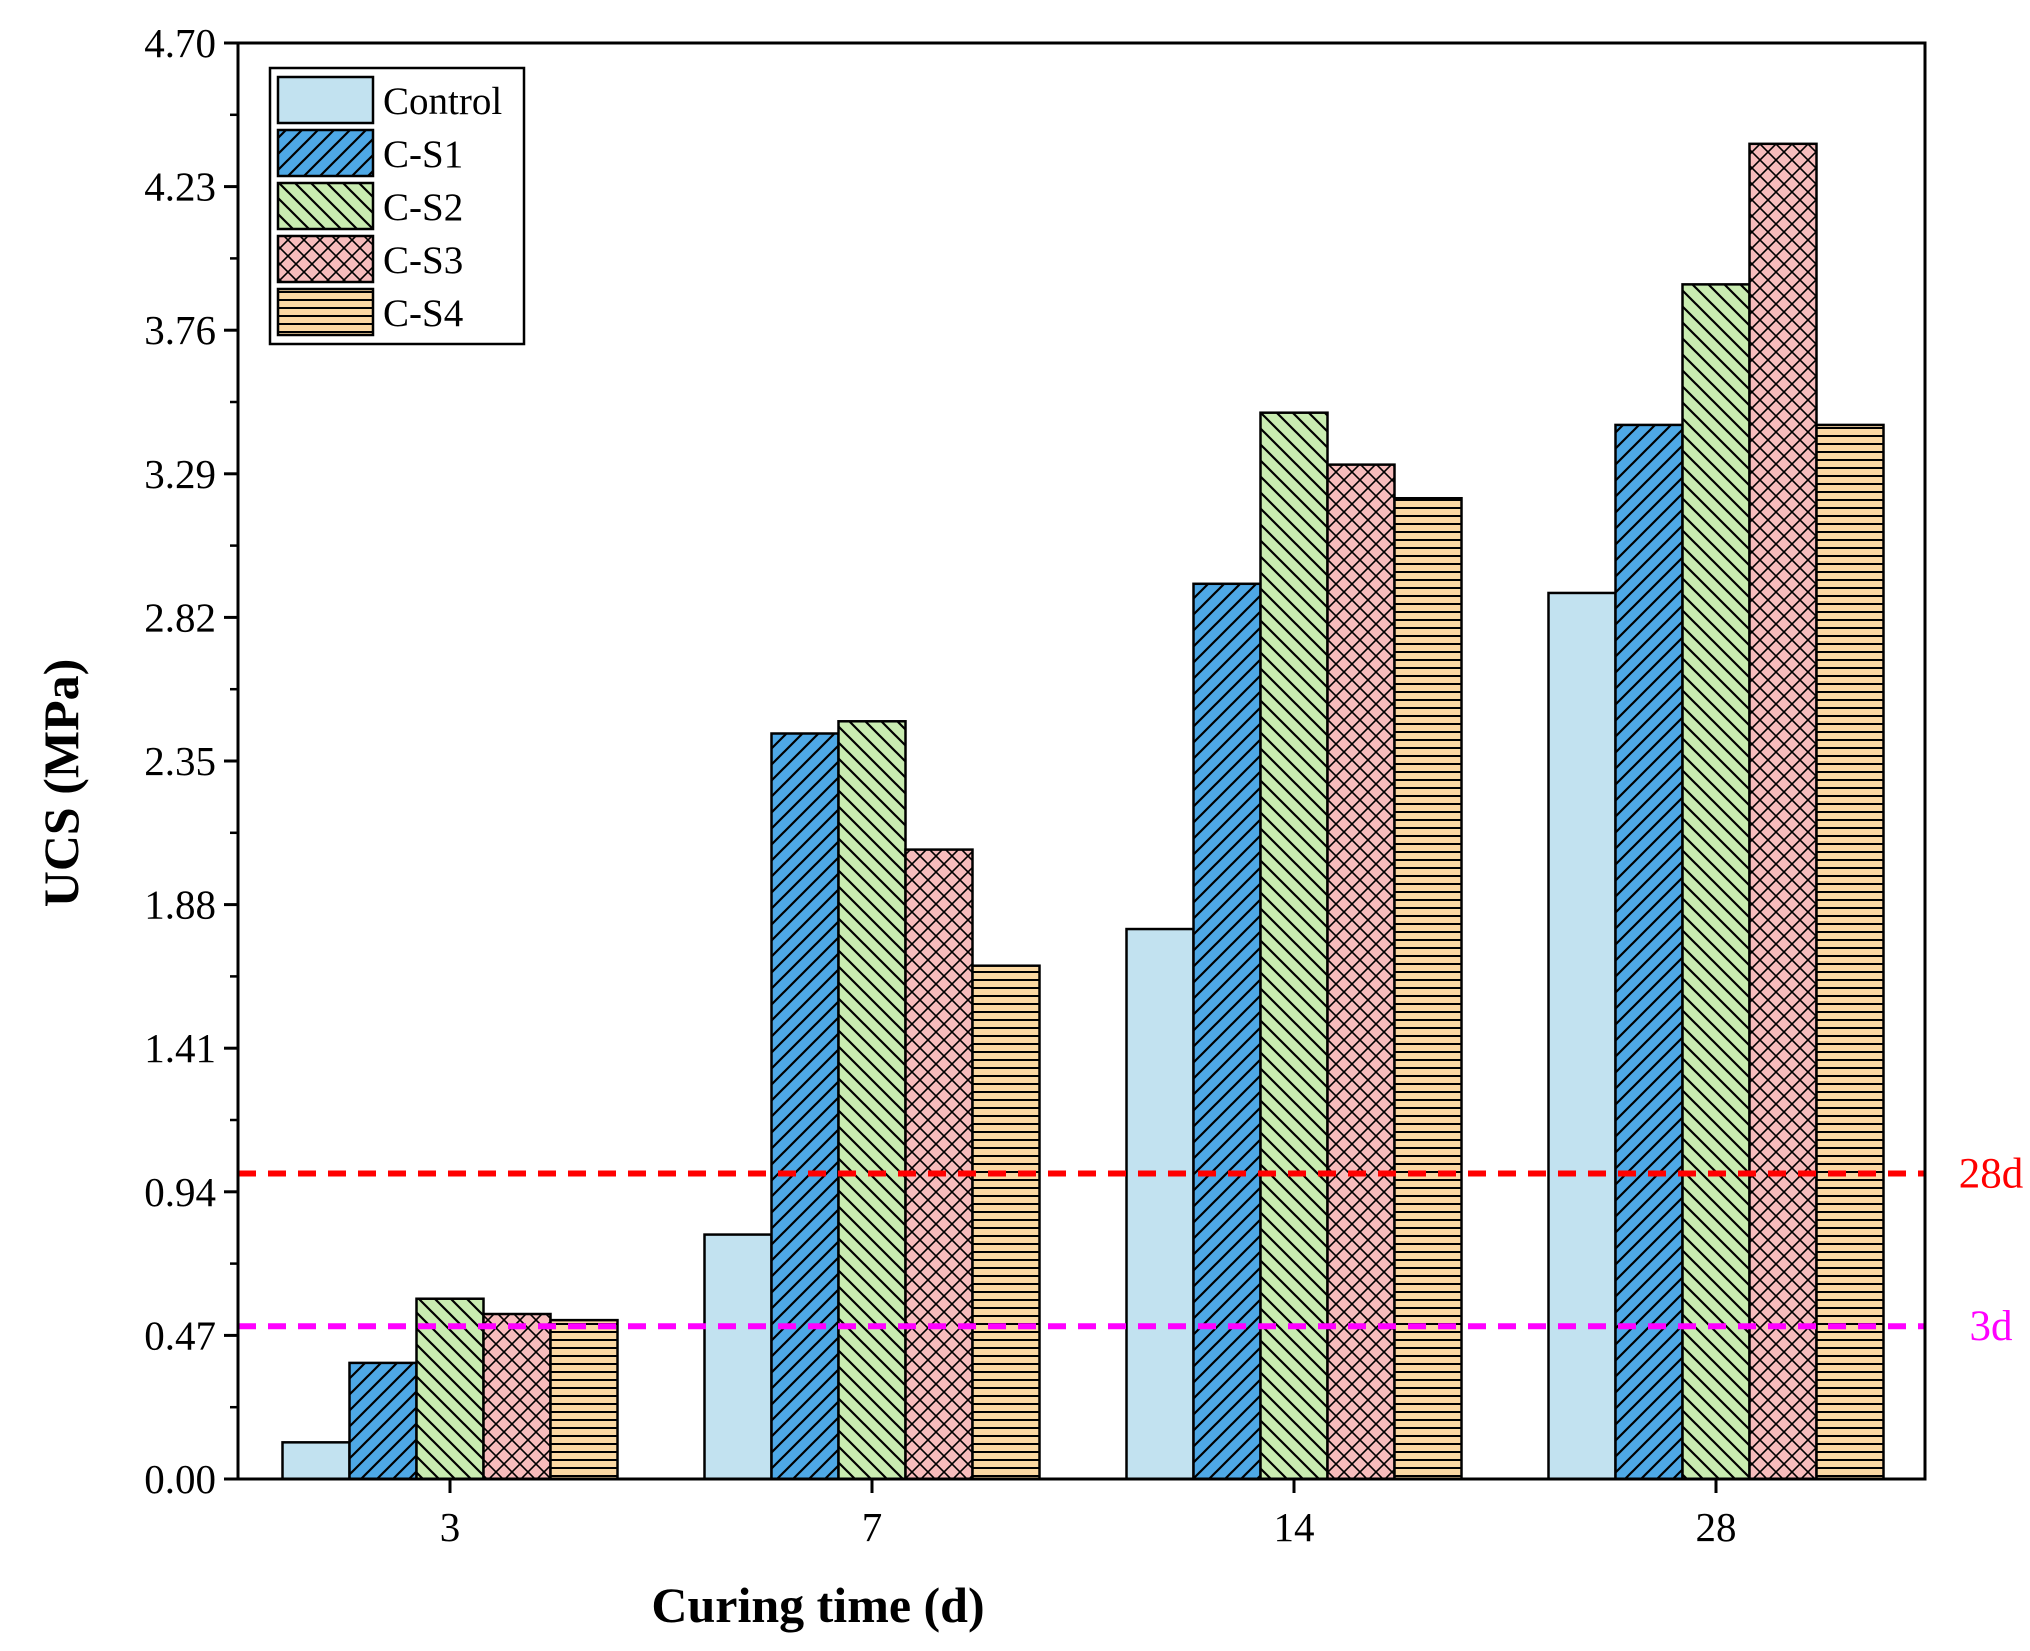 The image size is (2030, 1651). I want to click on legend-item-c-s2: C-S2, so click(369, 206).